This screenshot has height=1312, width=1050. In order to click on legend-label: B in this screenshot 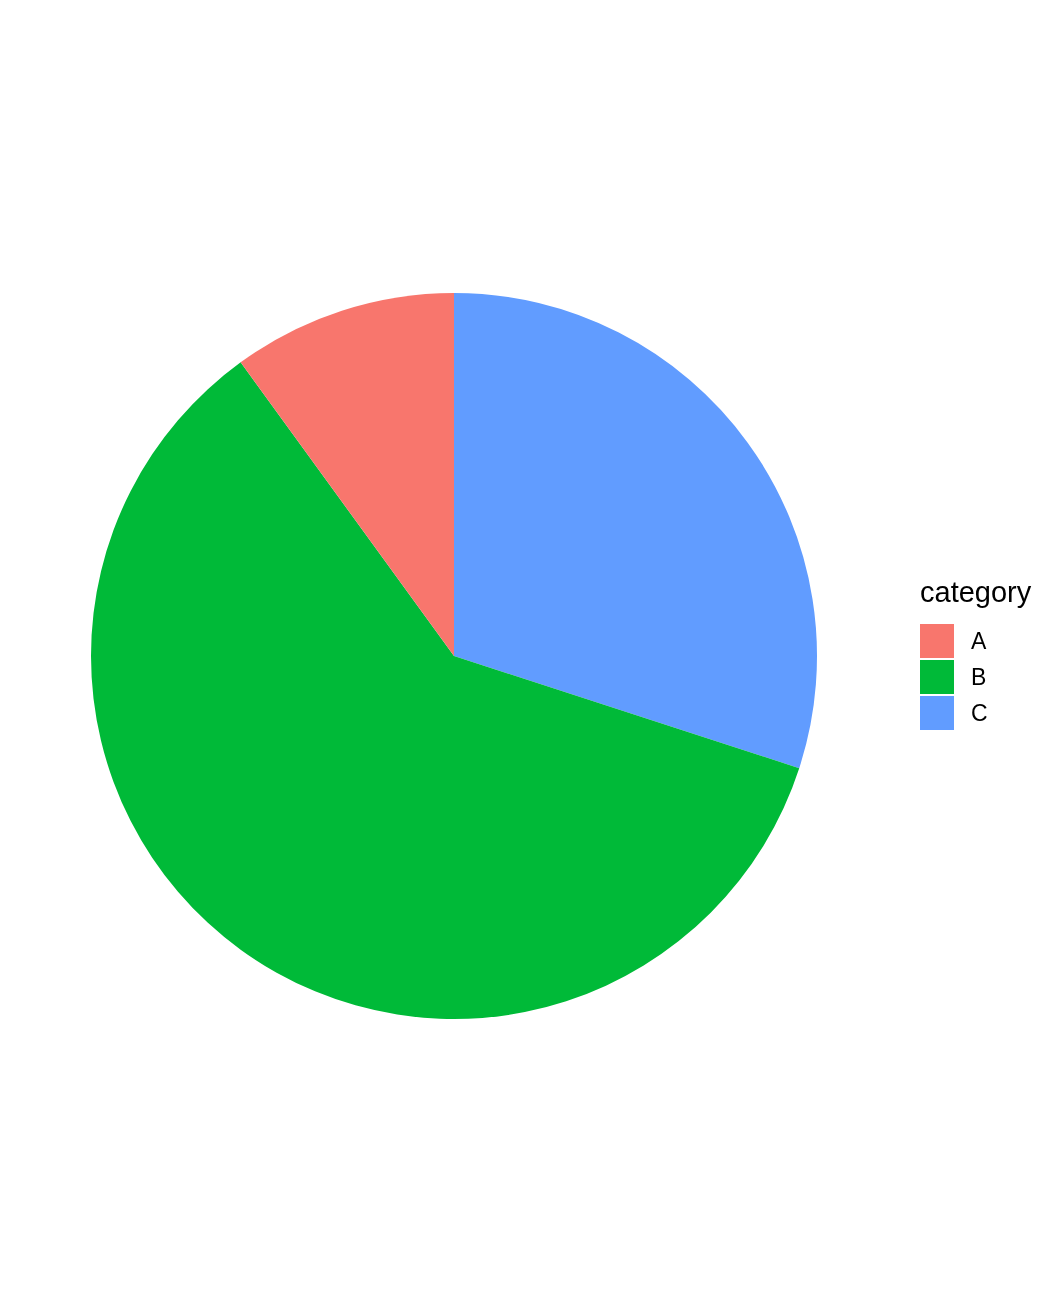, I will do `click(979, 677)`.